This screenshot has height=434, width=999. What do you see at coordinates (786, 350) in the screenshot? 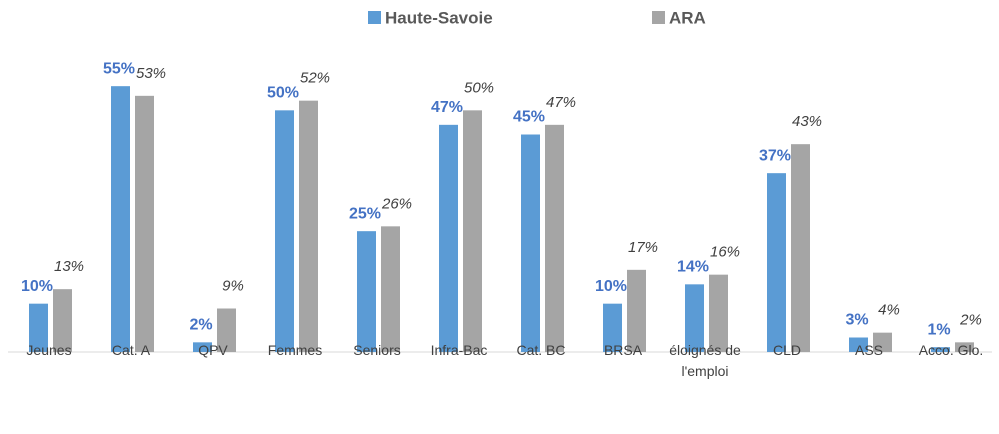
I see `x-tick-label: CLD` at bounding box center [786, 350].